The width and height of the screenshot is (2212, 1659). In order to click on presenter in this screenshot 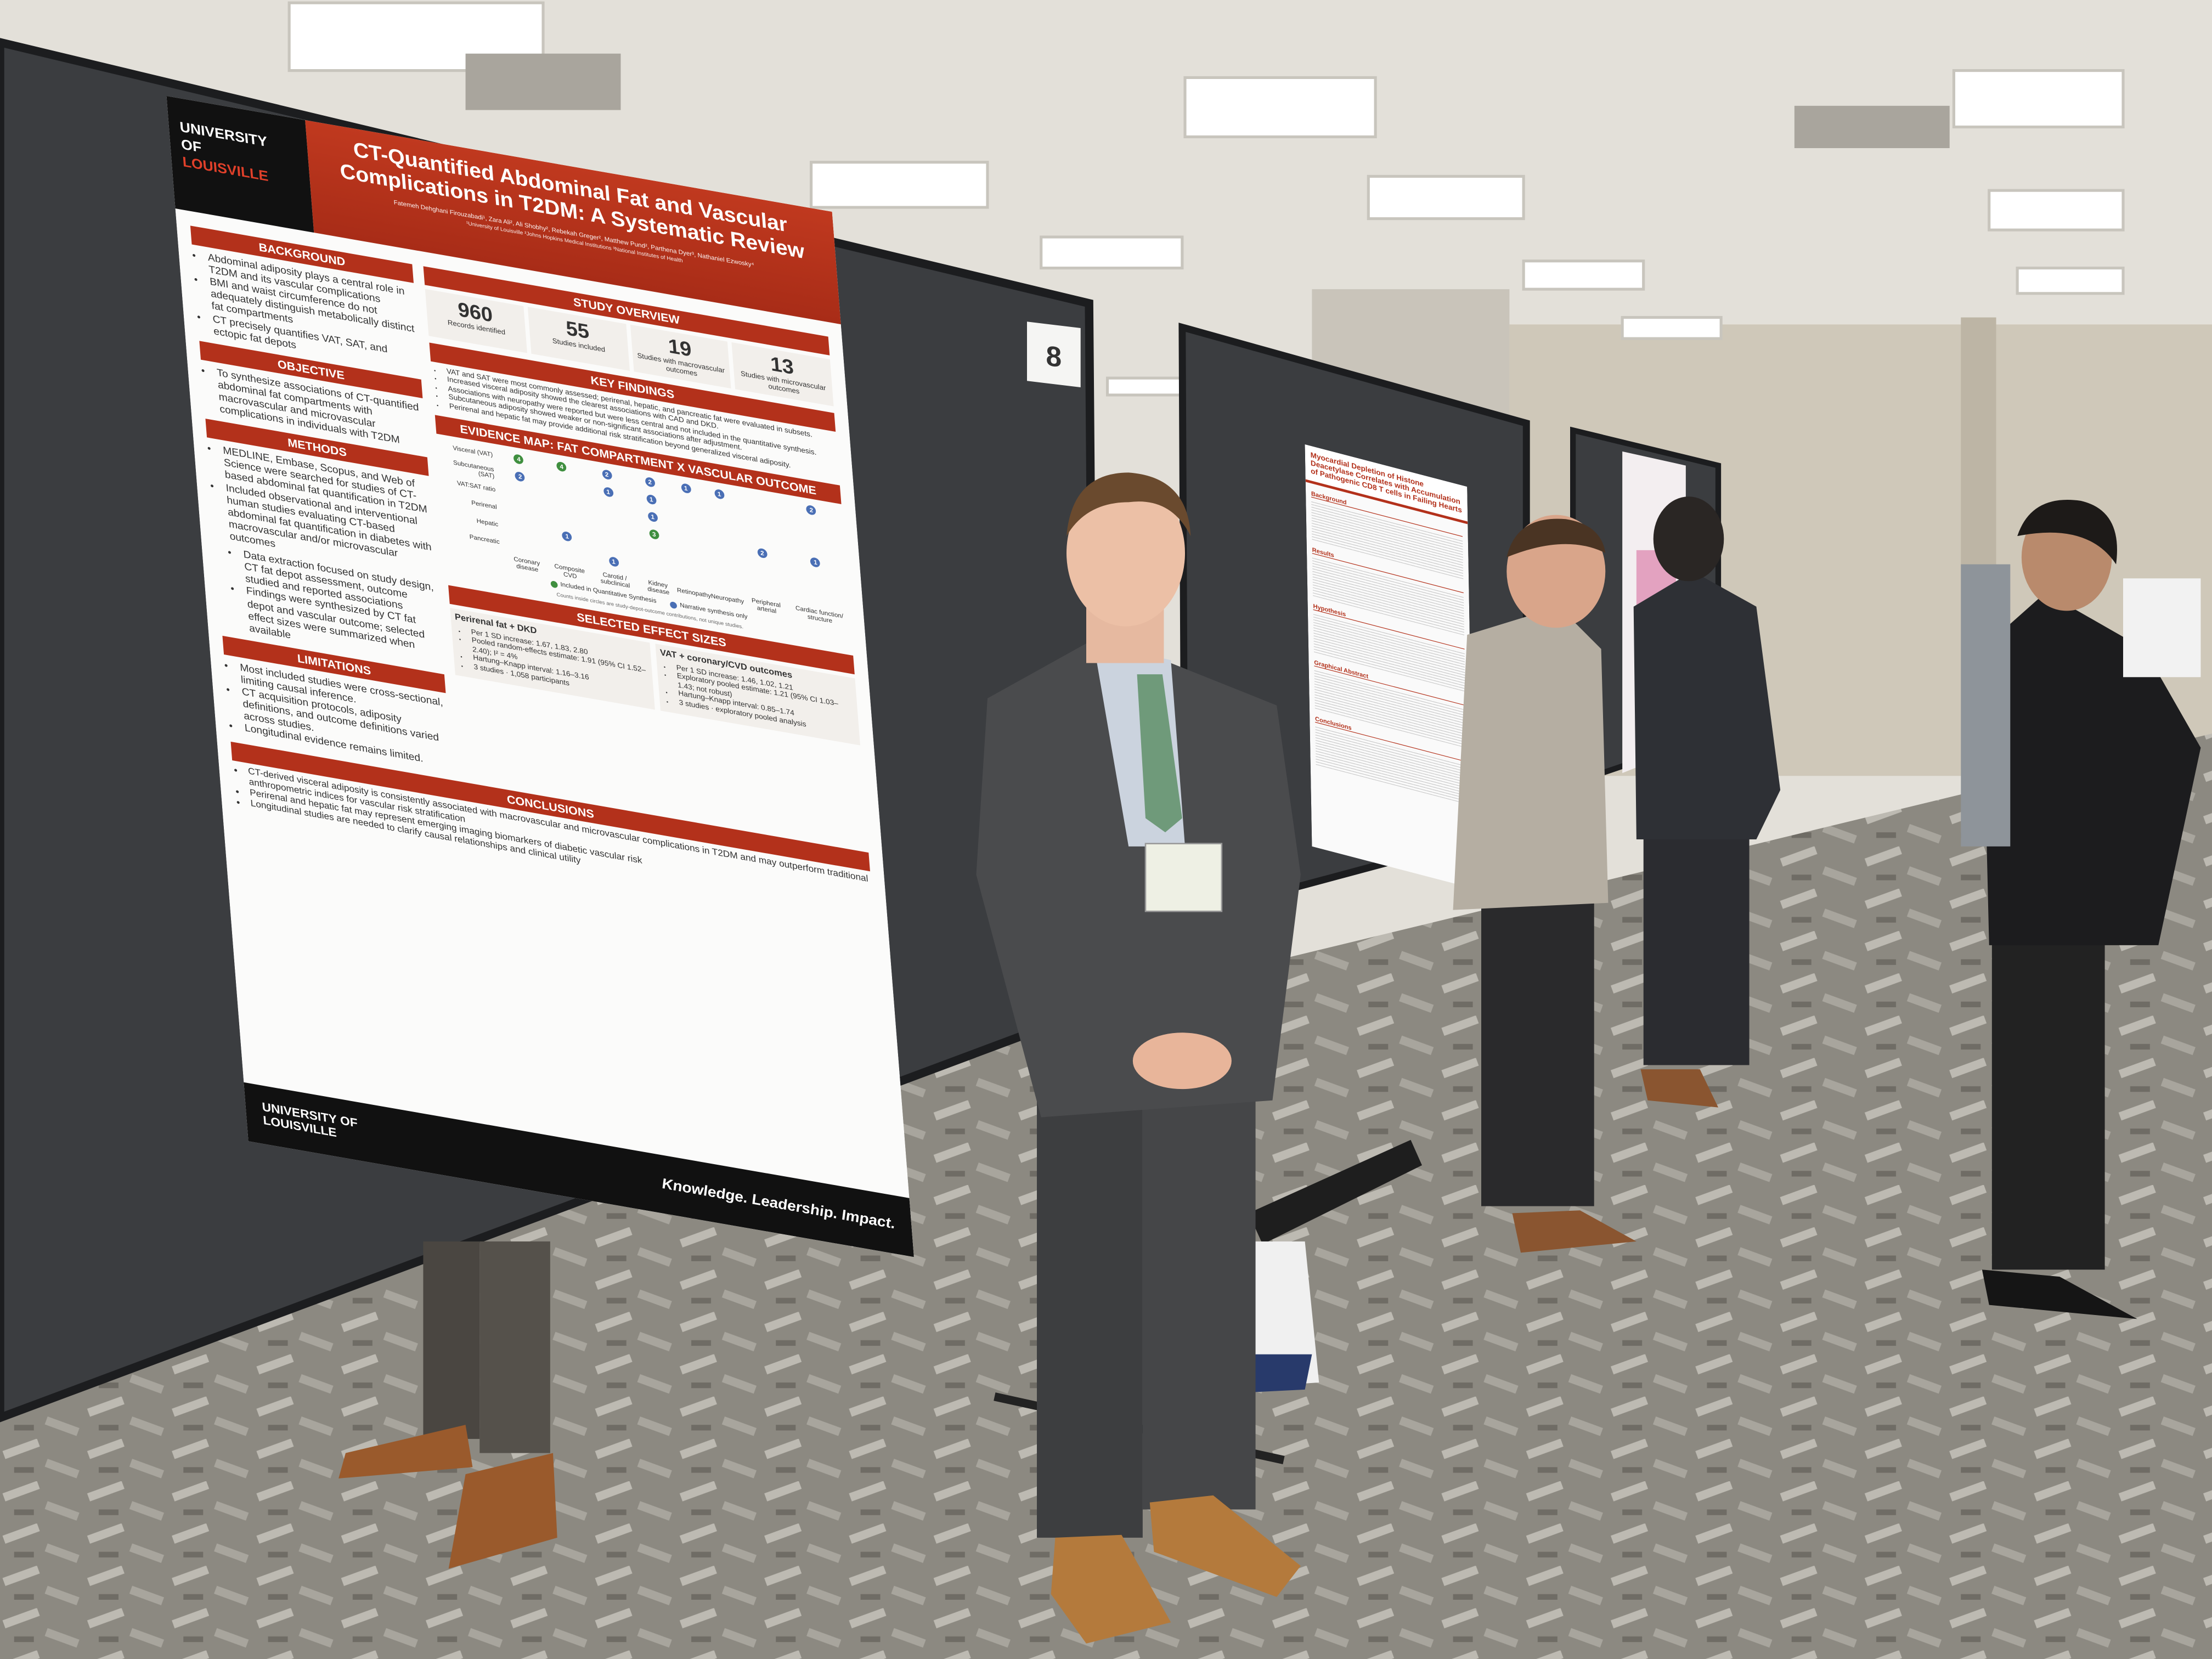, I will do `click(1138, 1058)`.